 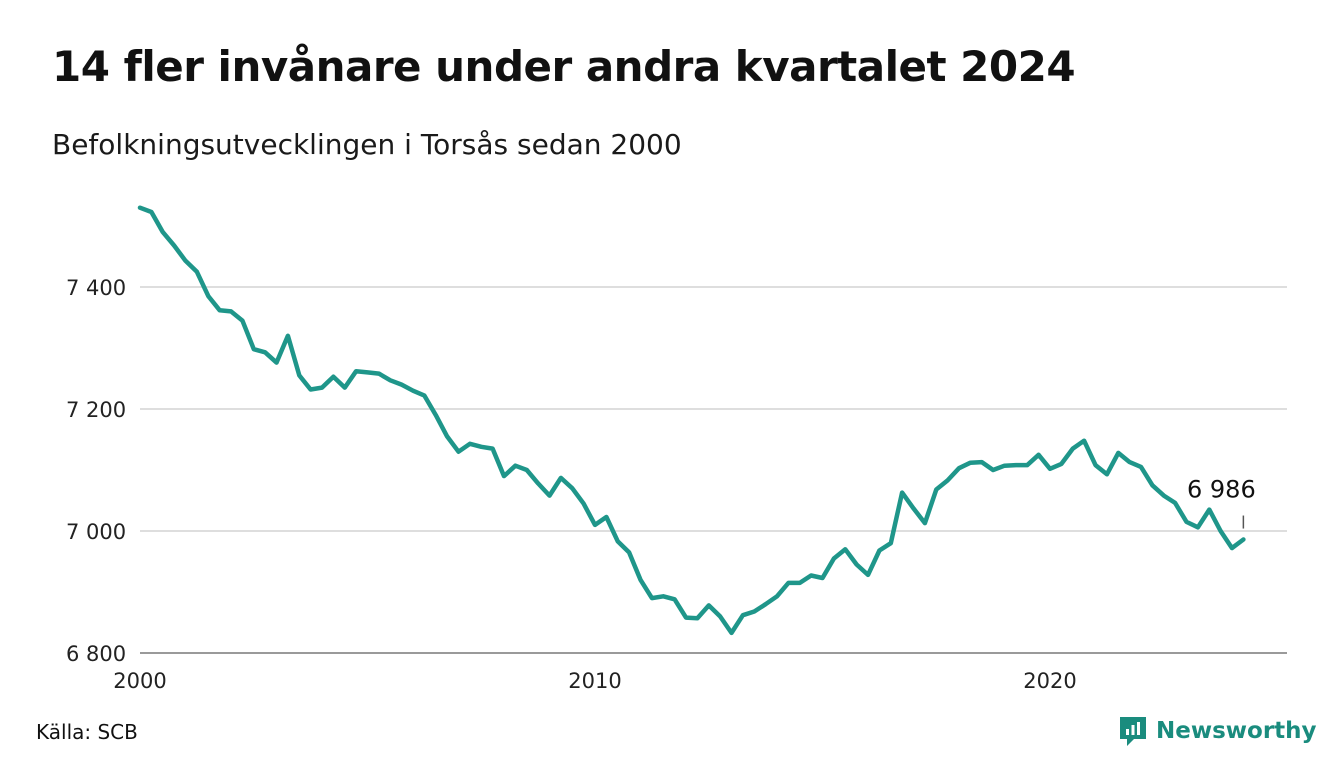 I want to click on x-tick-label: 2010, so click(x=594, y=681).